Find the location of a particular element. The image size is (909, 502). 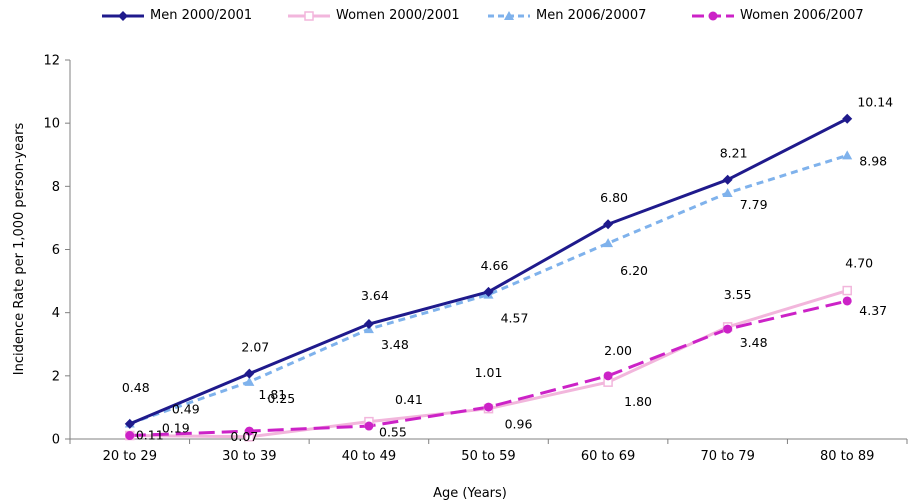

data-label: 1.01 is located at coordinates (489, 372).